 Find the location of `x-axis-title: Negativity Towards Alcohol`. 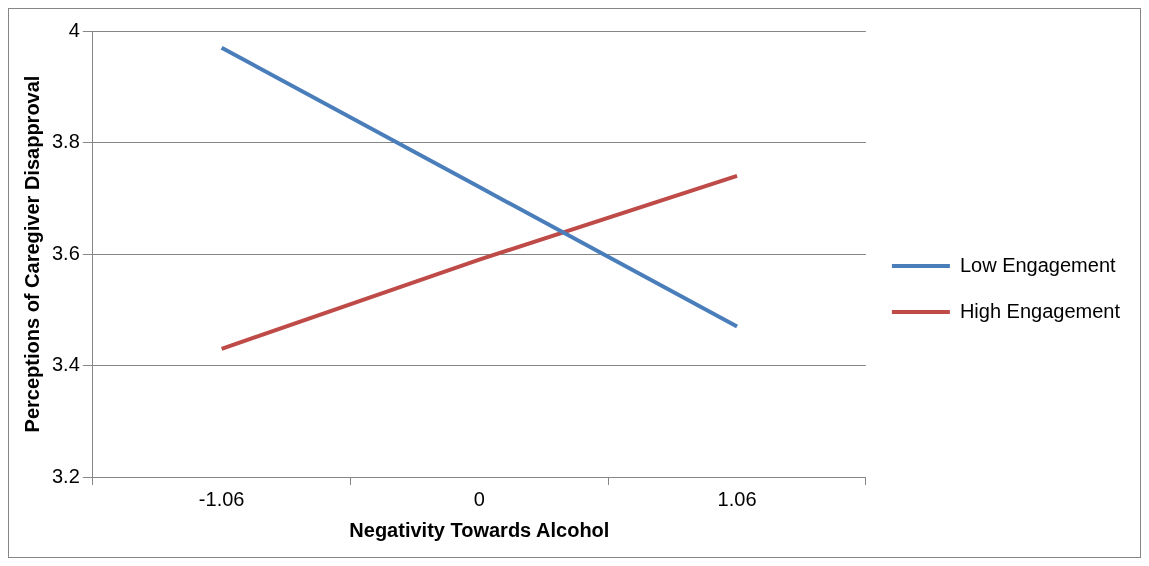

x-axis-title: Negativity Towards Alcohol is located at coordinates (479, 529).